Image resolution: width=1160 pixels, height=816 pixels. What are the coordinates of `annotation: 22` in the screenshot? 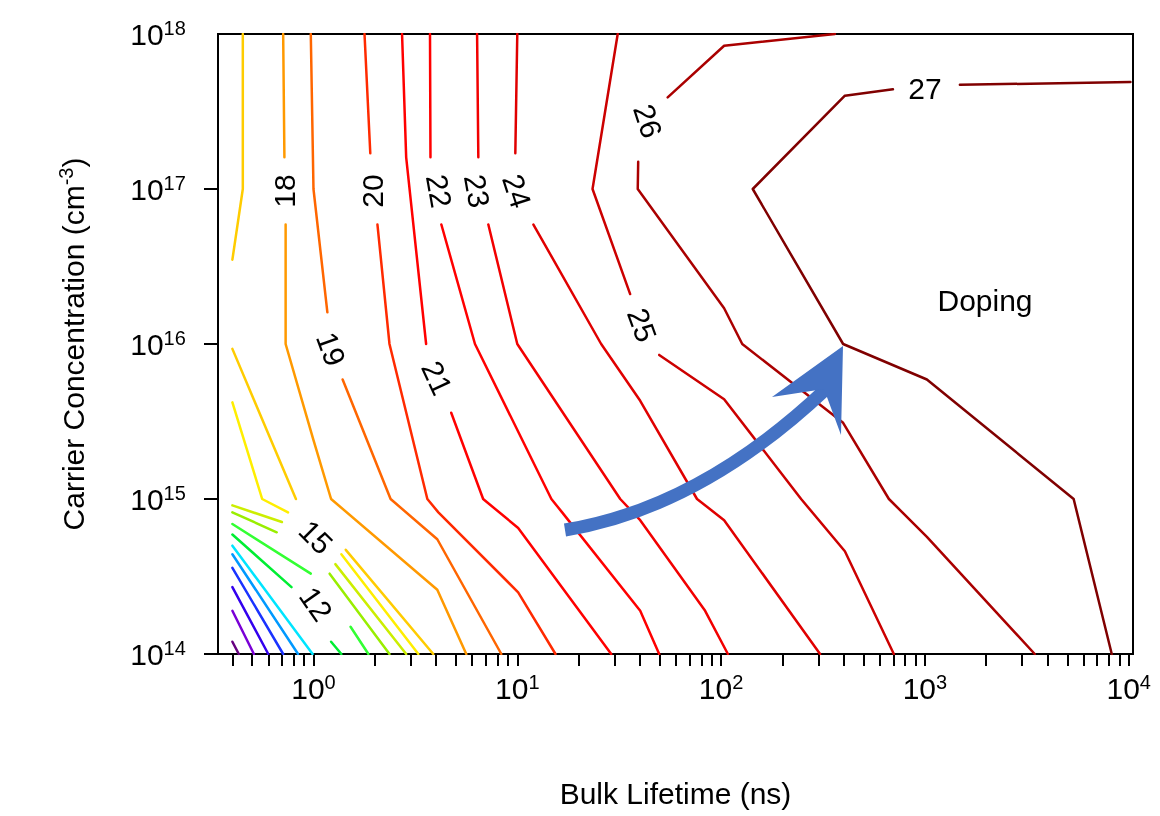 It's located at (439, 191).